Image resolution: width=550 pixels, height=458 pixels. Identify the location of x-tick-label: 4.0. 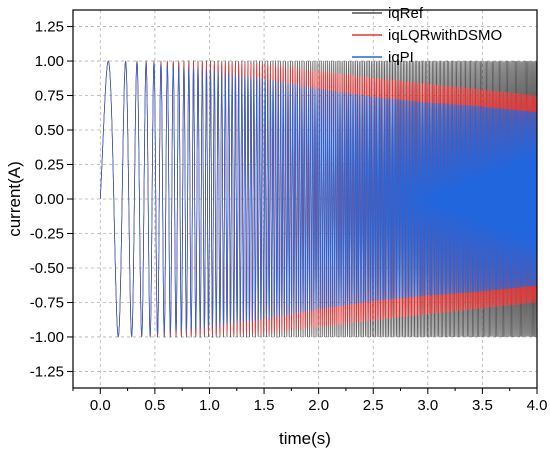
(537, 405).